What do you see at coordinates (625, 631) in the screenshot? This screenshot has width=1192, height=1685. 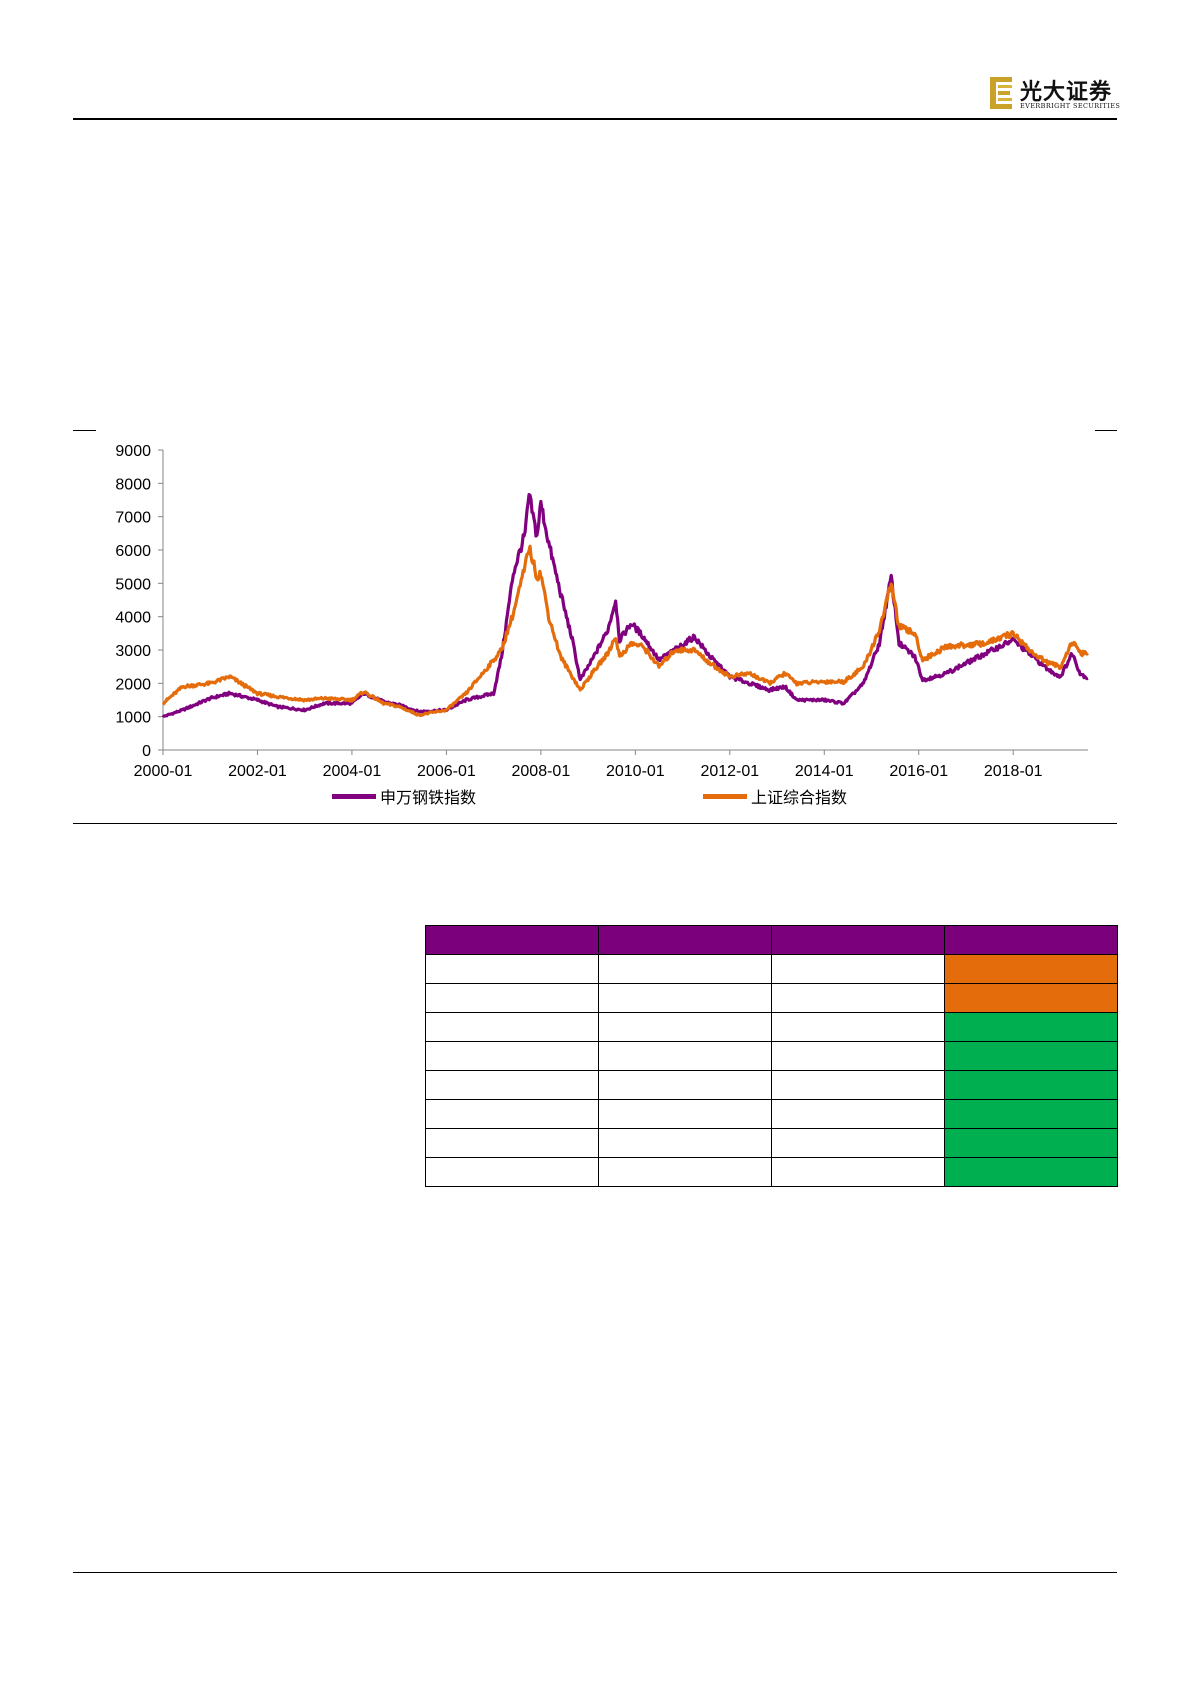 I see `series-line-shanghai-composite` at bounding box center [625, 631].